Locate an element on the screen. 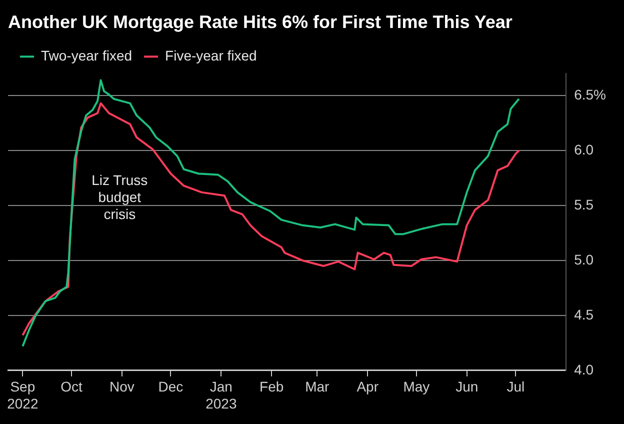  x-tick-label: Nov is located at coordinates (121, 386).